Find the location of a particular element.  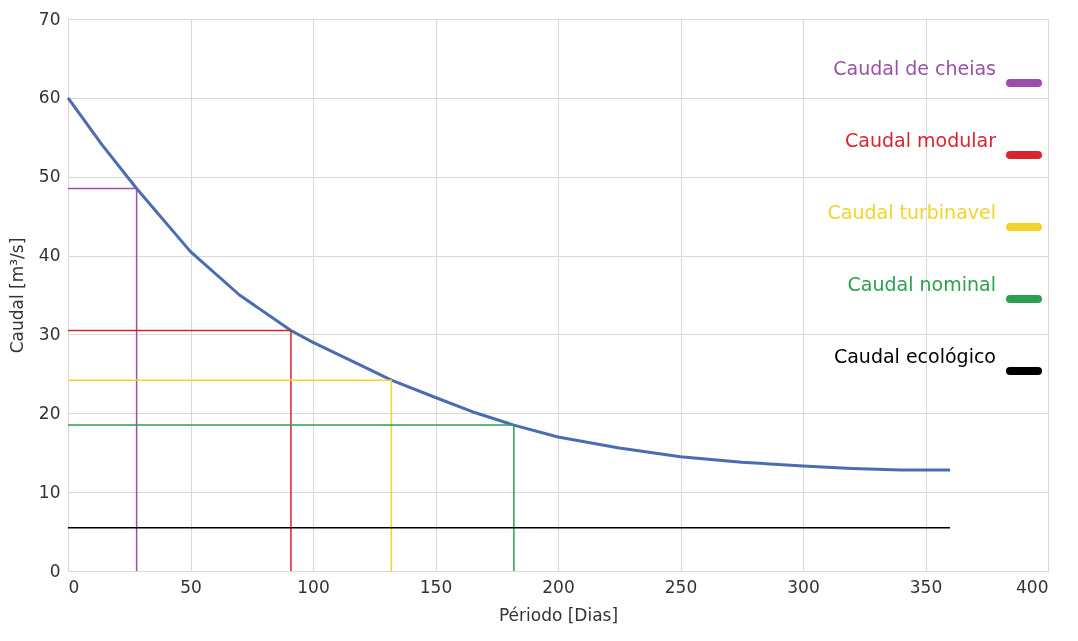

y-tick-label: 60 is located at coordinates (49, 97).